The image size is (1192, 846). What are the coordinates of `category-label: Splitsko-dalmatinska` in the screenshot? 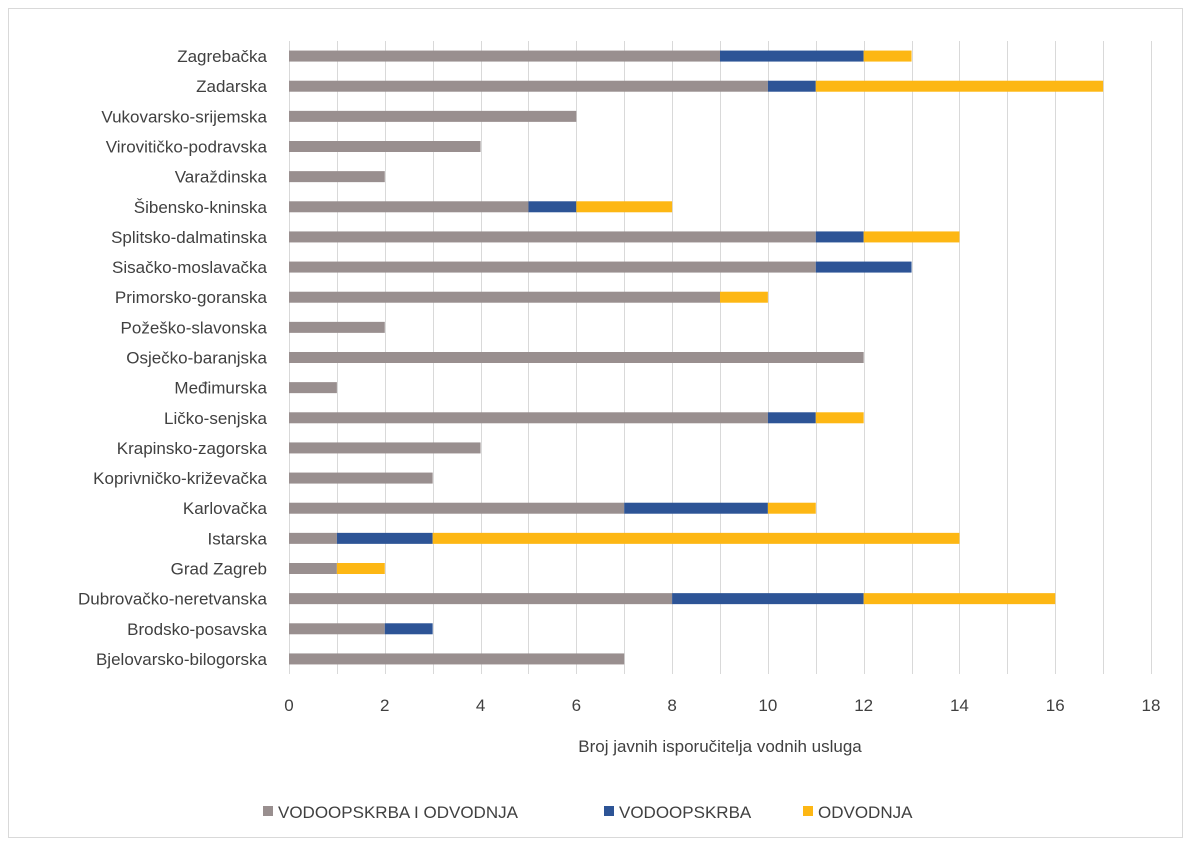 It's located at (189, 237).